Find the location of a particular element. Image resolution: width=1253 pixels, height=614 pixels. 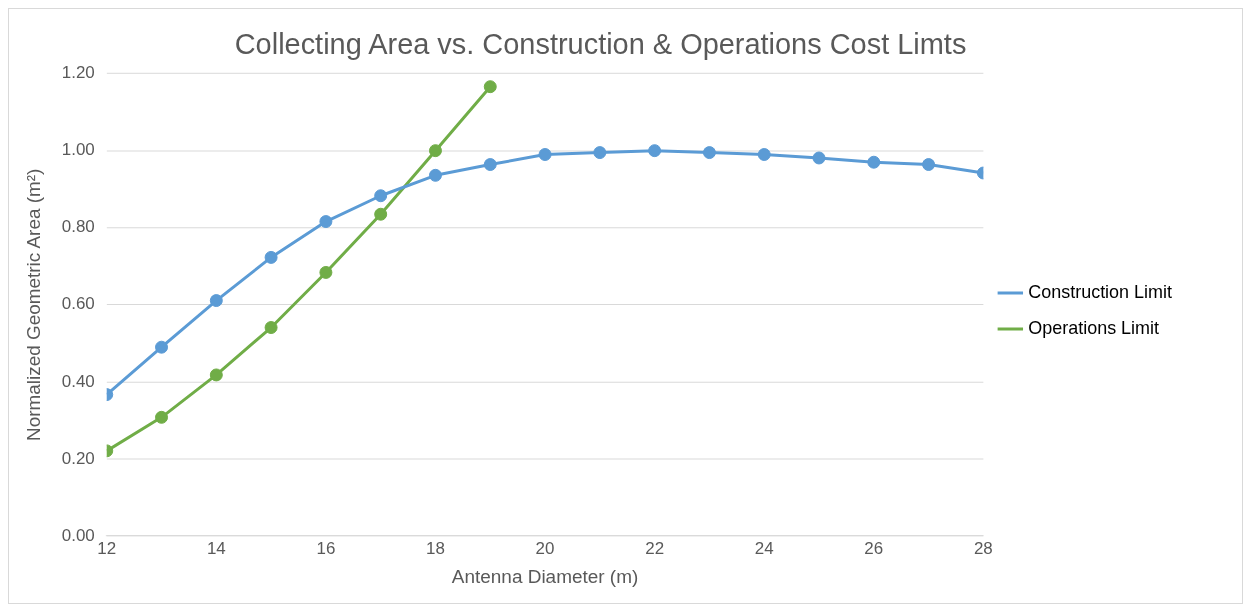

x-tick-label: 28 is located at coordinates (983, 548).